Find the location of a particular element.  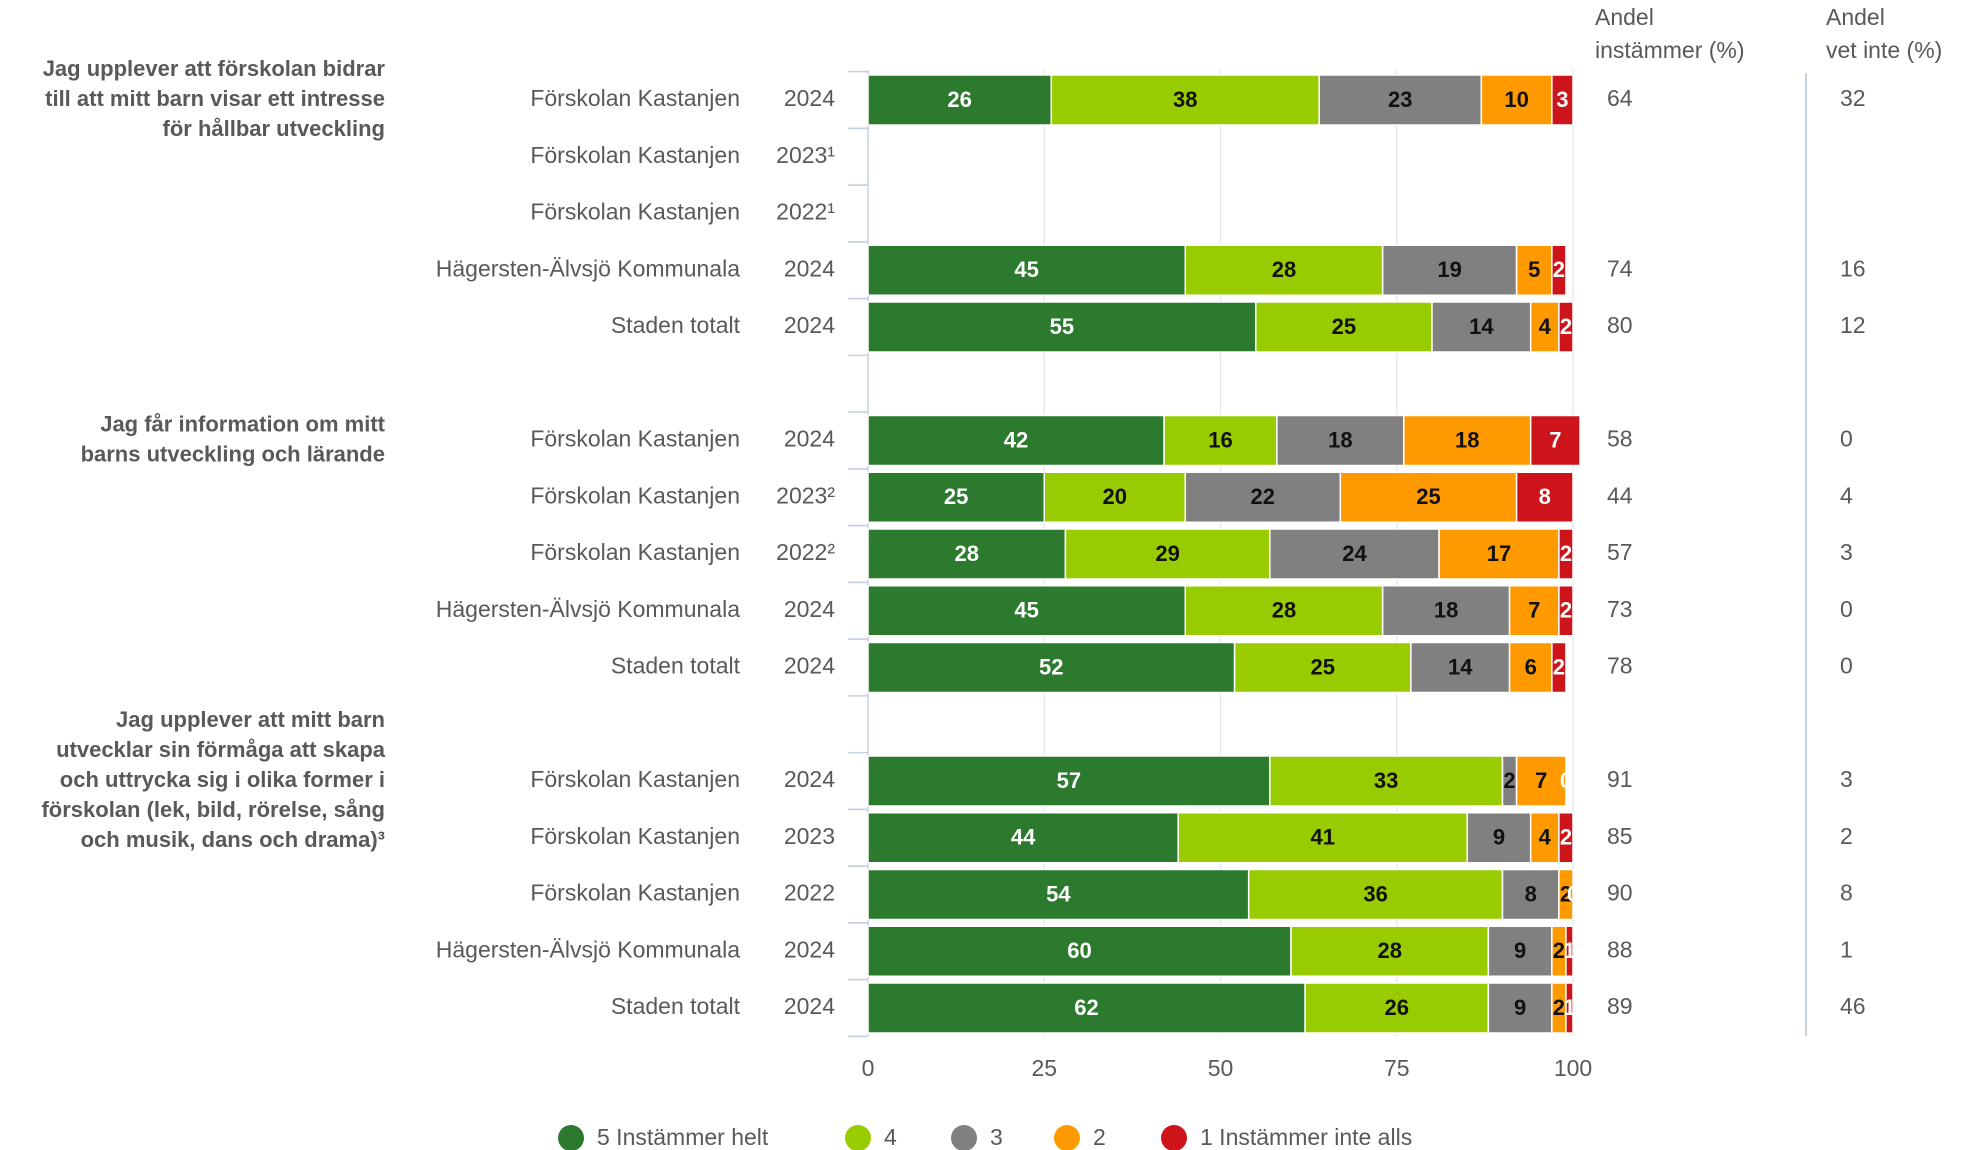

question-label: Jag upplever att mitt barn is located at coordinates (250, 719).